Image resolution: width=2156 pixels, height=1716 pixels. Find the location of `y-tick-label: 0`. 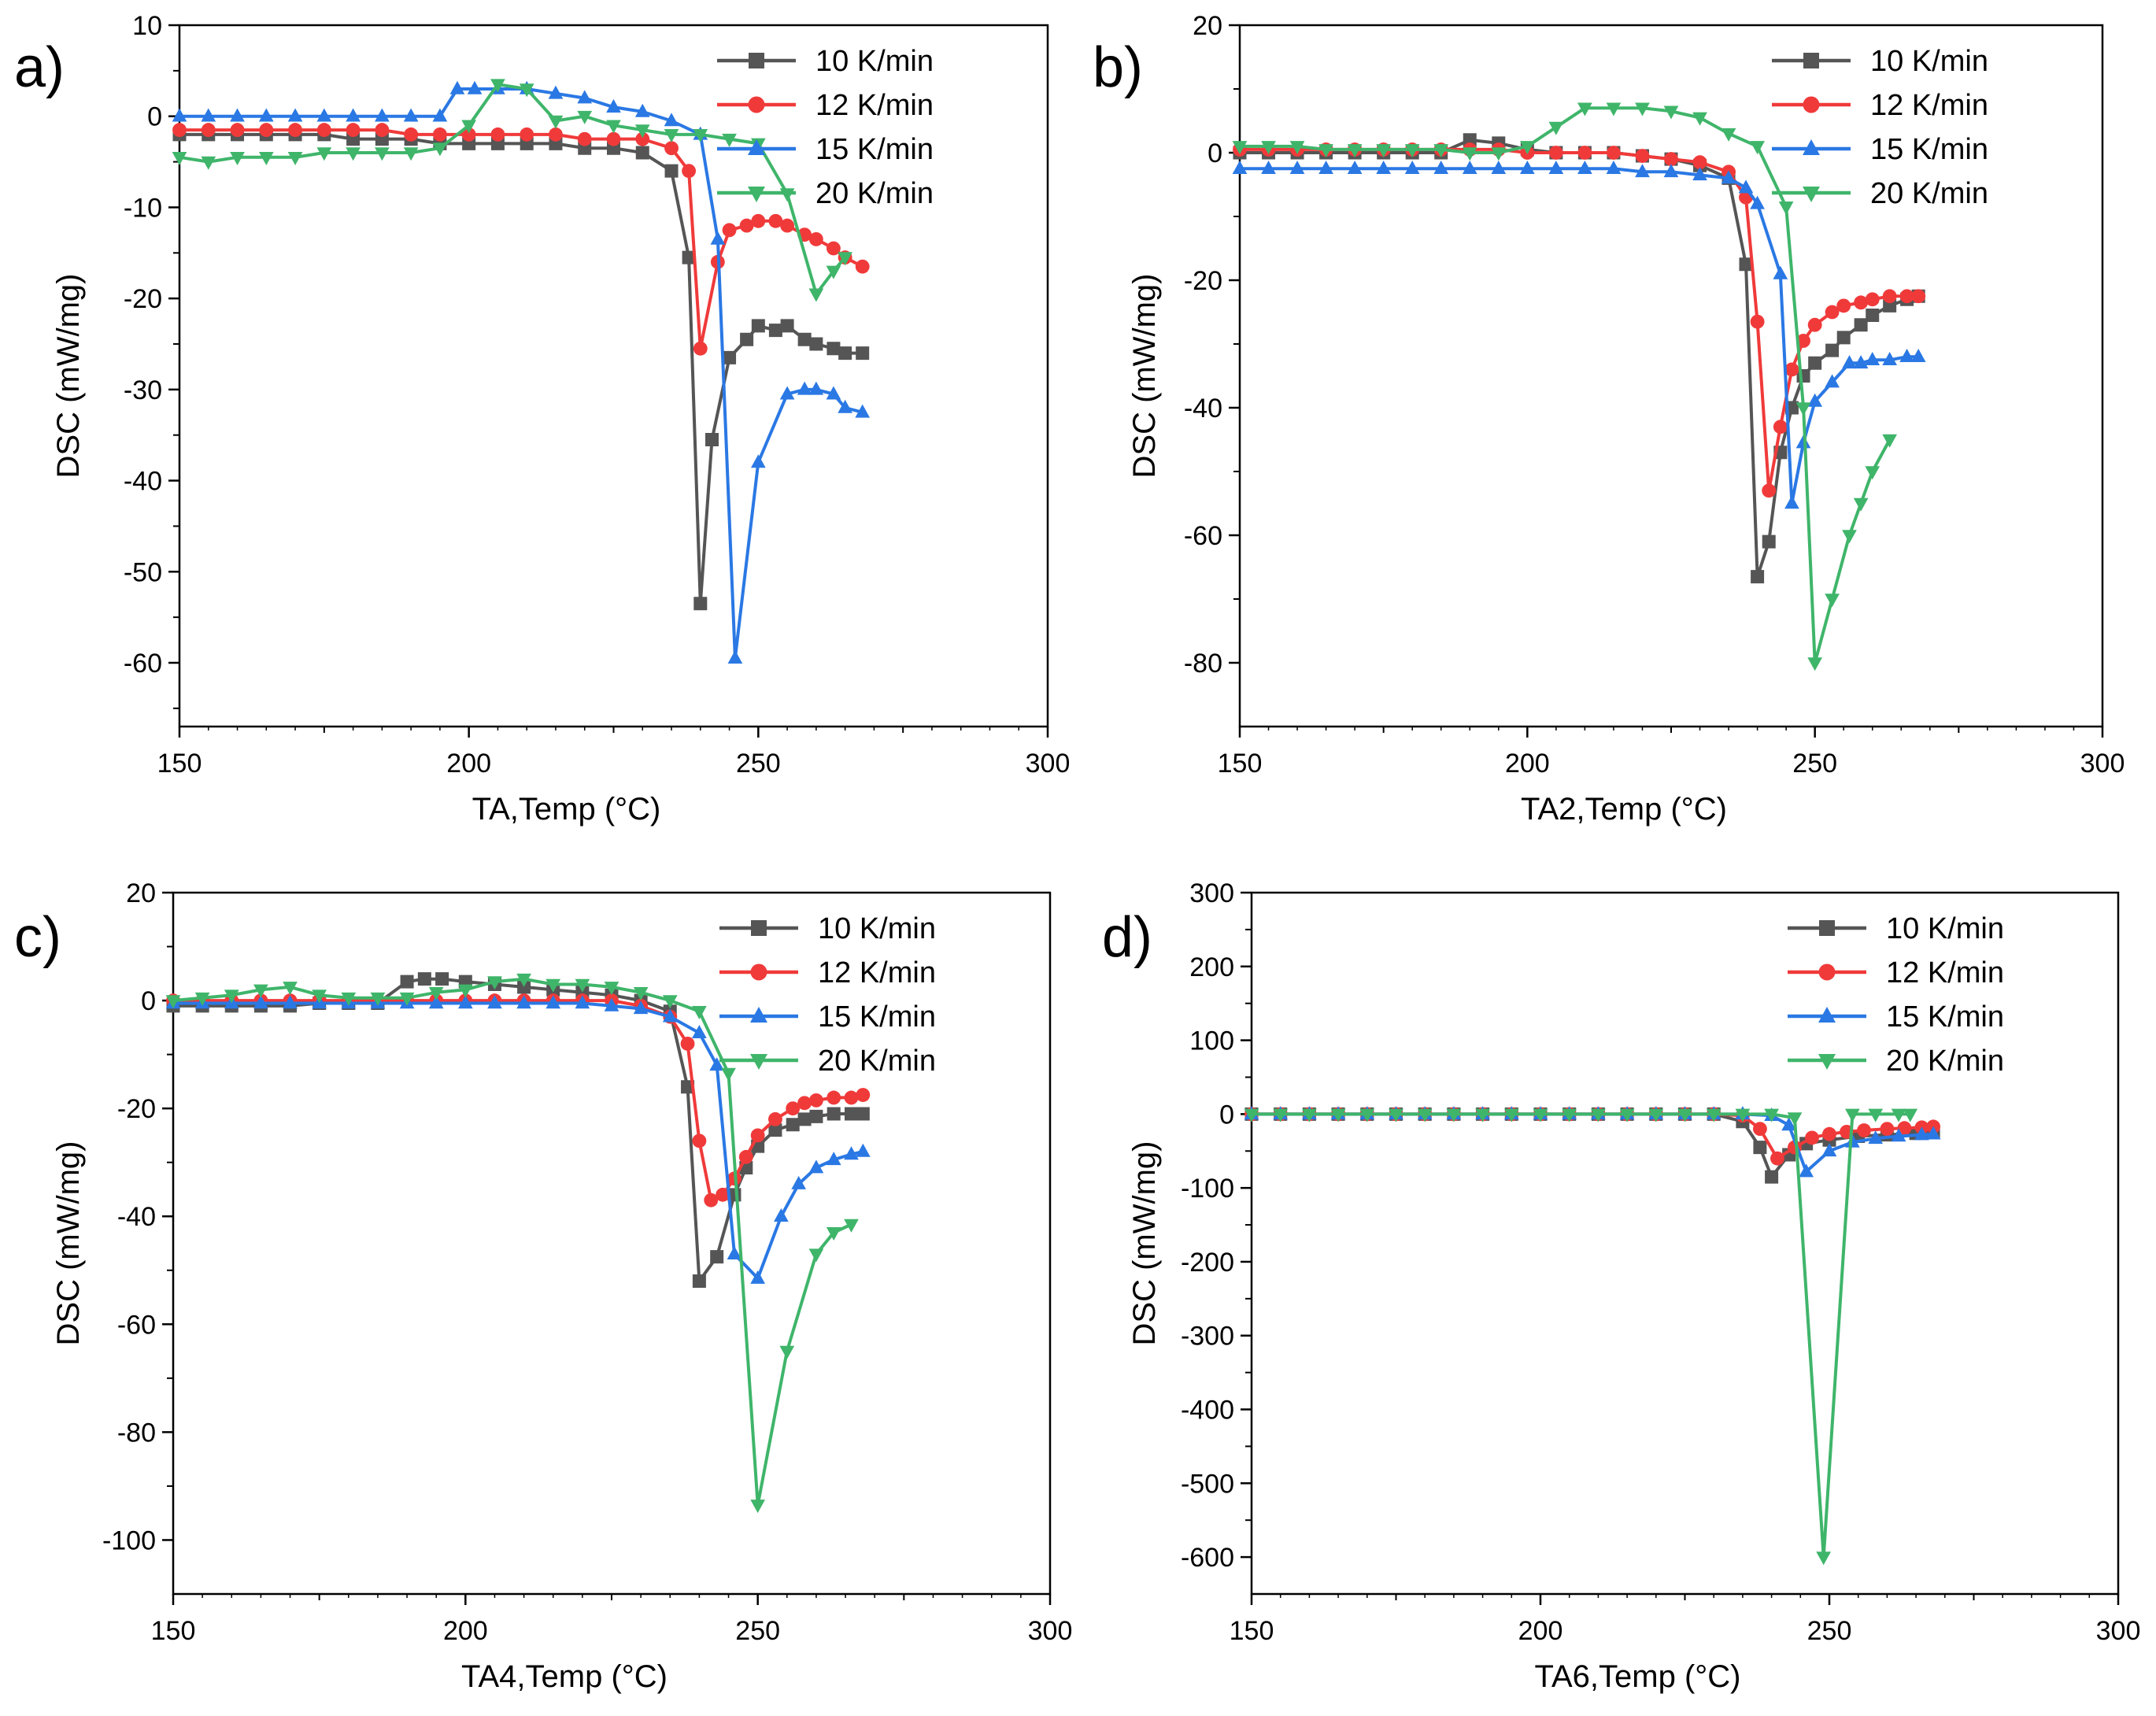

y-tick-label: 0 is located at coordinates (1226, 1115).